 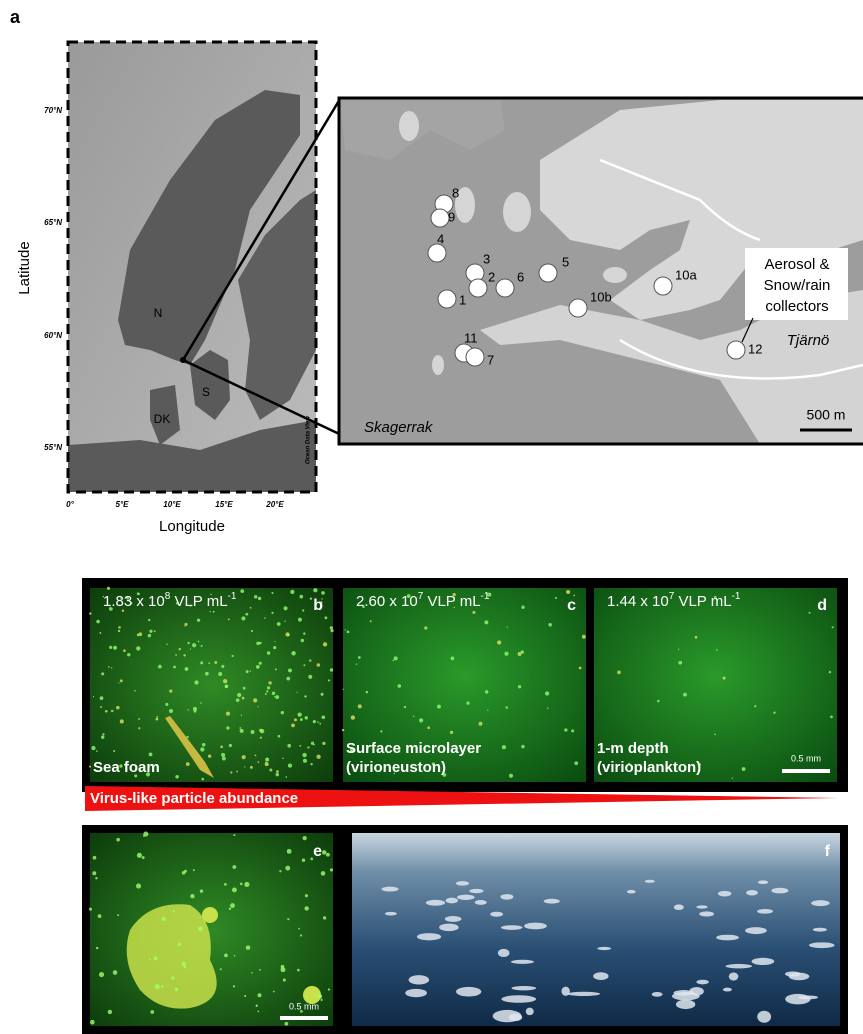 What do you see at coordinates (826, 415) in the screenshot?
I see `scale-bar-label: 500 m` at bounding box center [826, 415].